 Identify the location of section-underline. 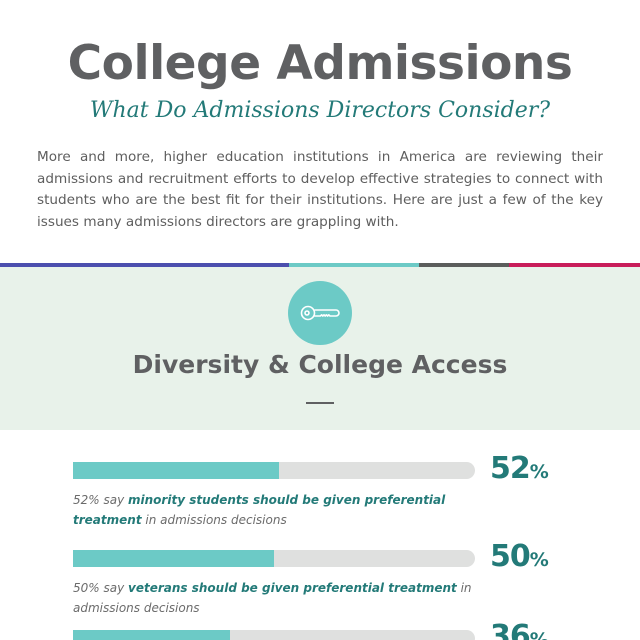
(320, 403).